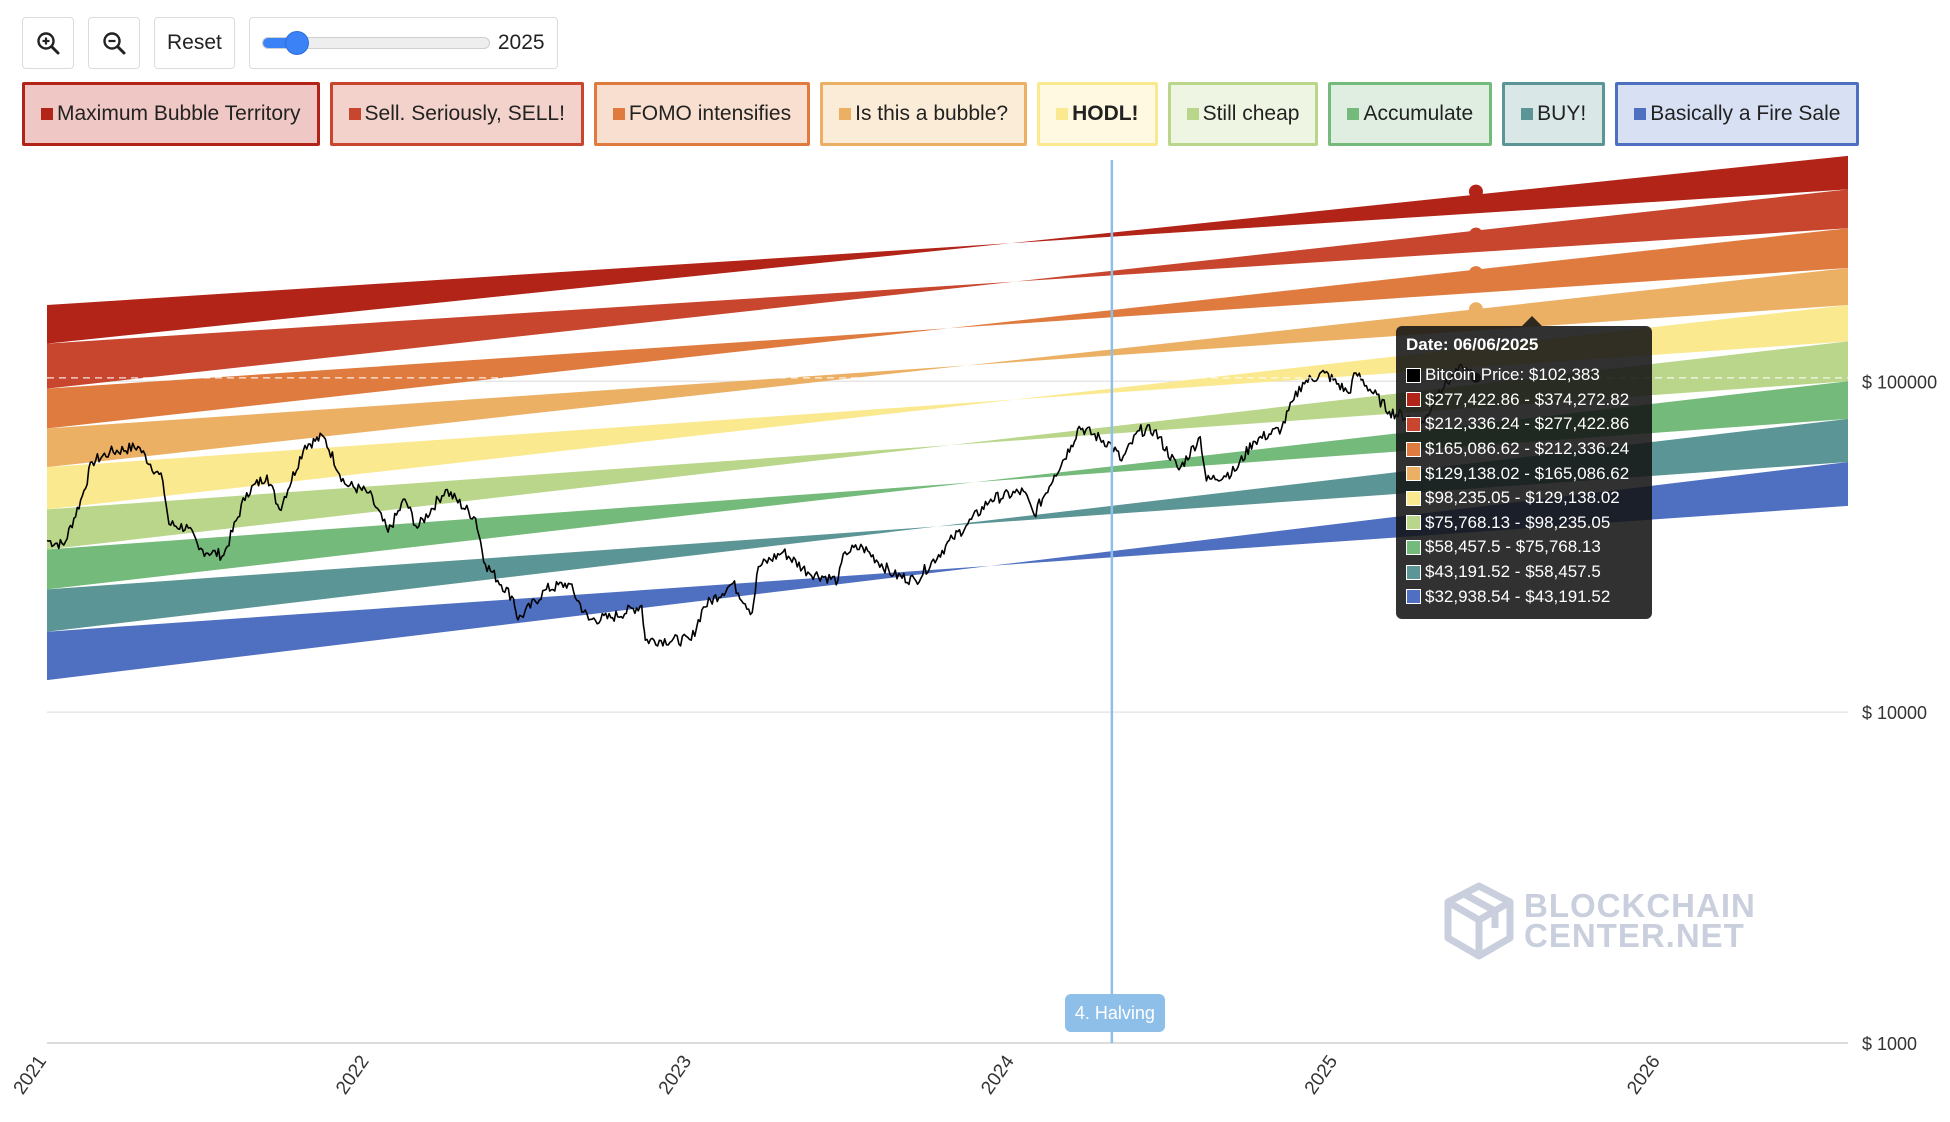 This screenshot has height=1122, width=1950. I want to click on tooltip-band-row: $75,768.13 - $98,235.05, so click(1524, 523).